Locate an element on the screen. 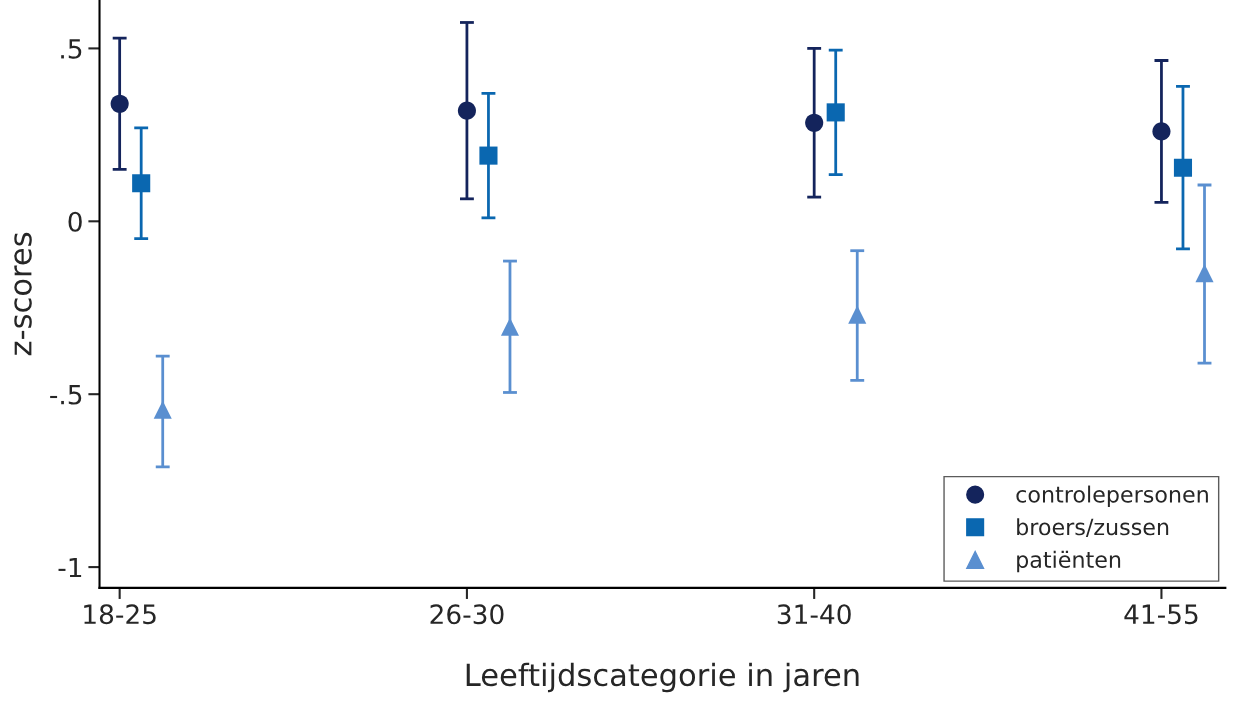 This screenshot has width=1244, height=704. y-axis-title: z-scores is located at coordinates (23, 294).